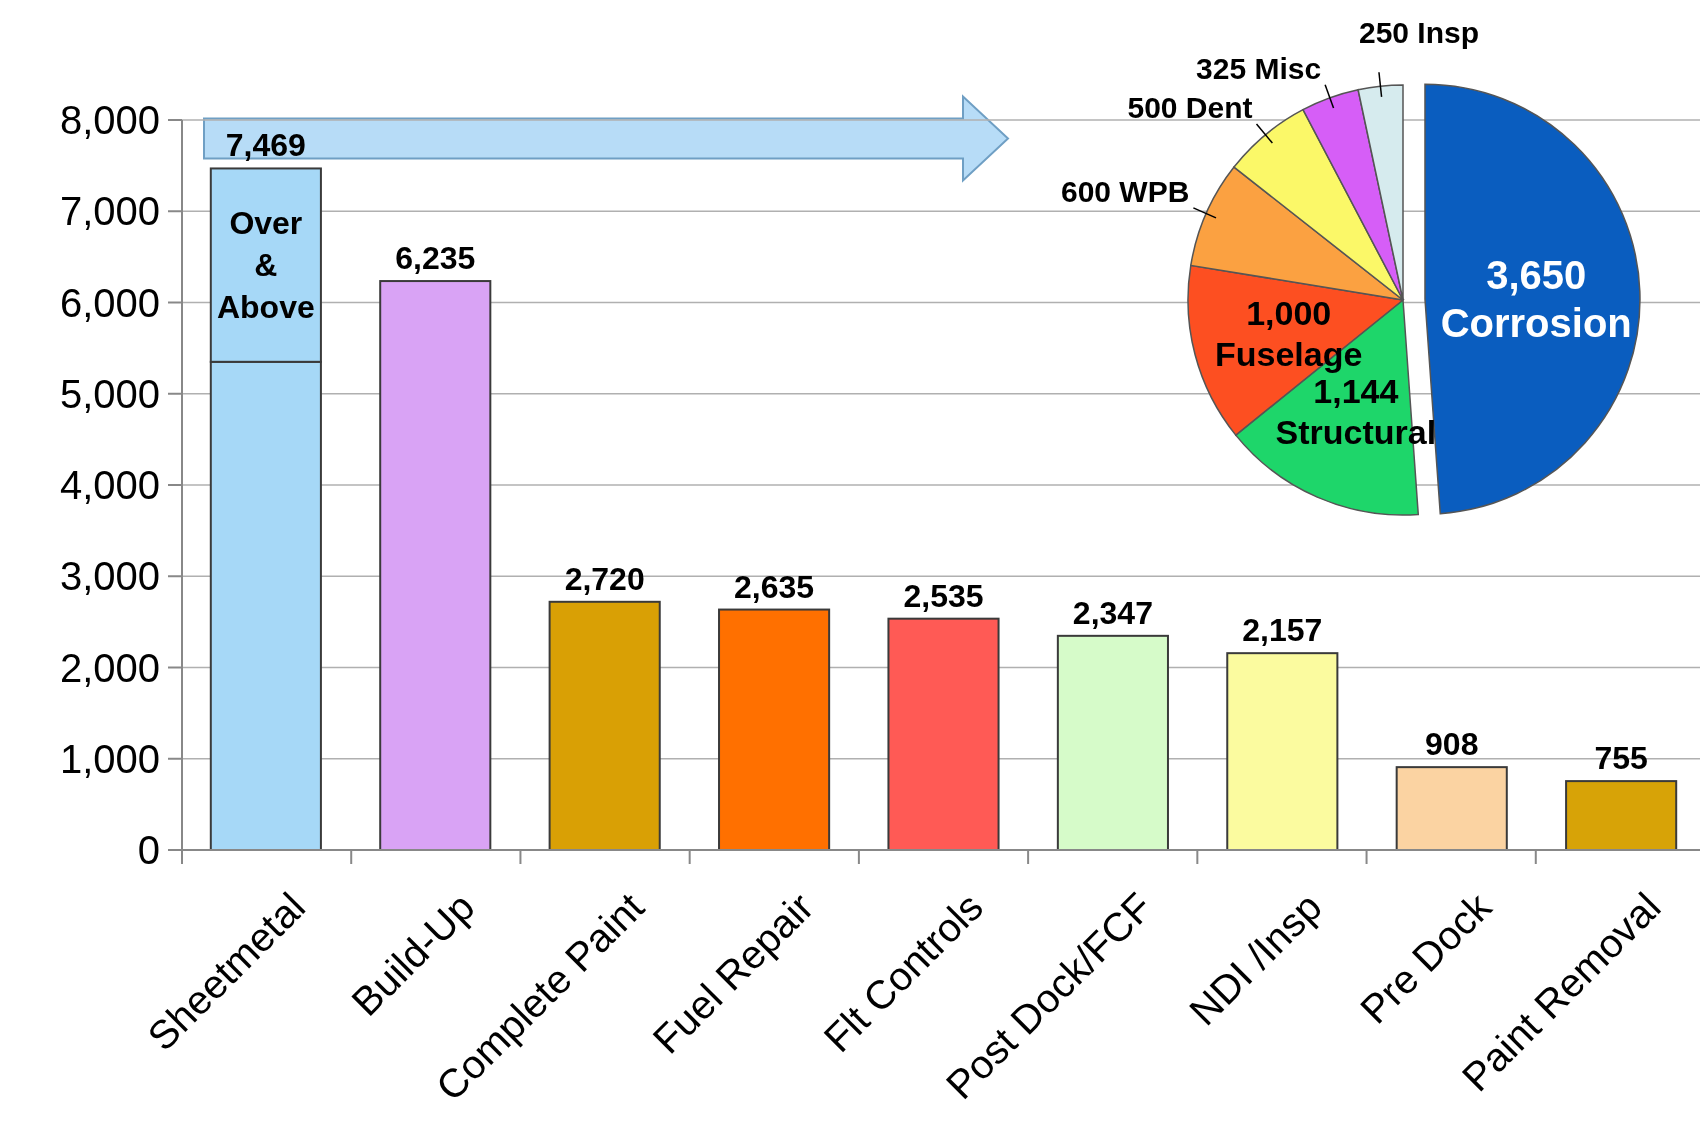  I want to click on total-label: 2,535, so click(943, 595).